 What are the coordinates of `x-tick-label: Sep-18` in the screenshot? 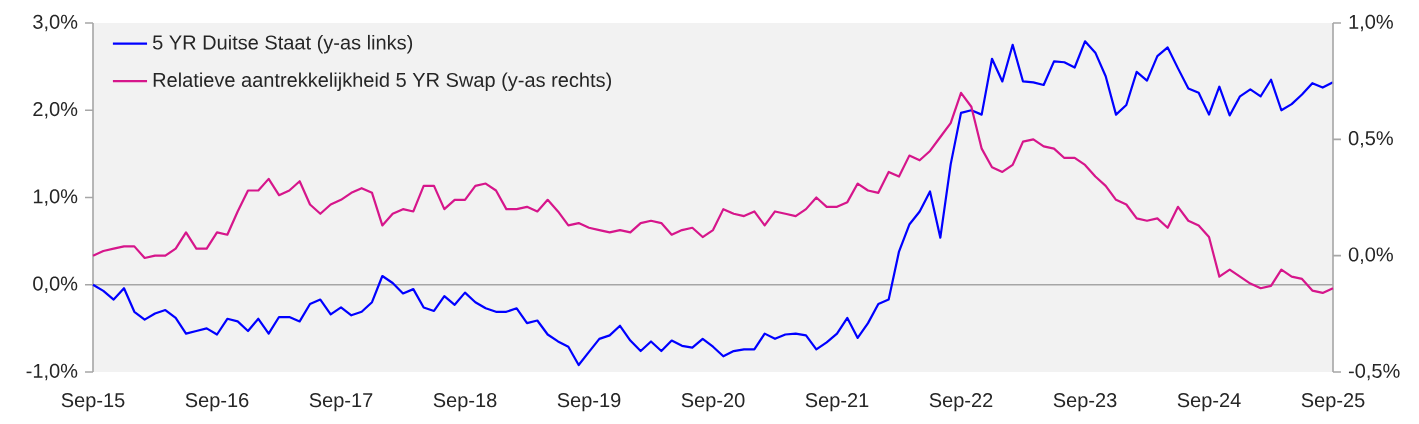 It's located at (465, 402).